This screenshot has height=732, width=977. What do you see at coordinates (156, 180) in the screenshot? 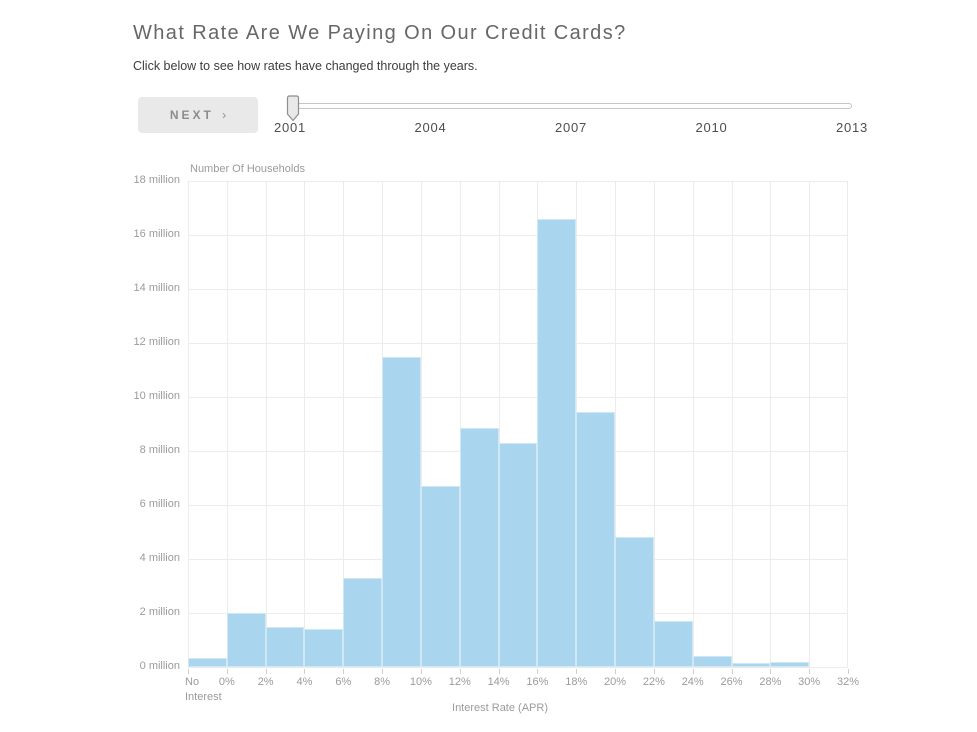
I see `y-tick-label: 18 million` at bounding box center [156, 180].